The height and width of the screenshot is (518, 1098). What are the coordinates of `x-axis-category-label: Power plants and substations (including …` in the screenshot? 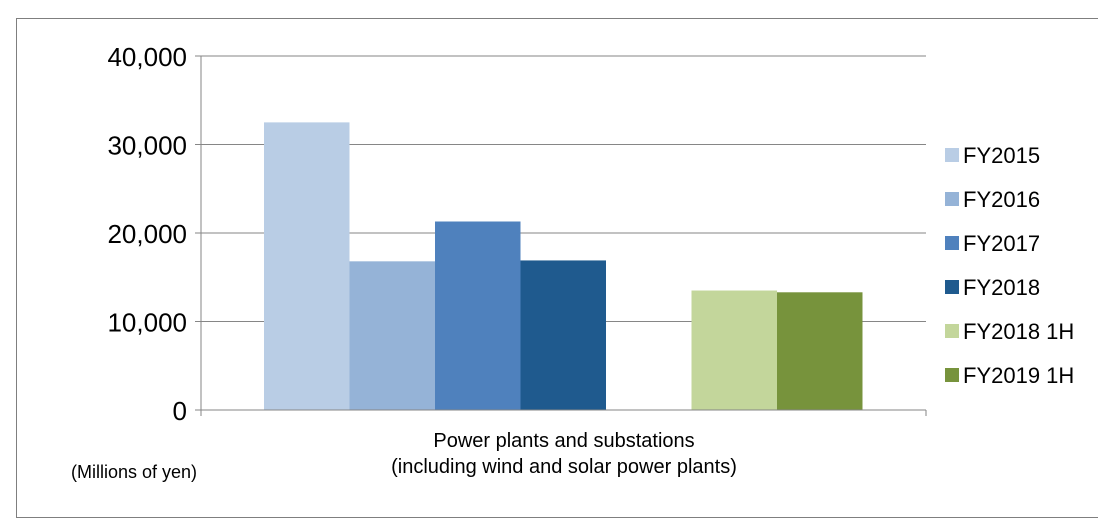 It's located at (564, 454).